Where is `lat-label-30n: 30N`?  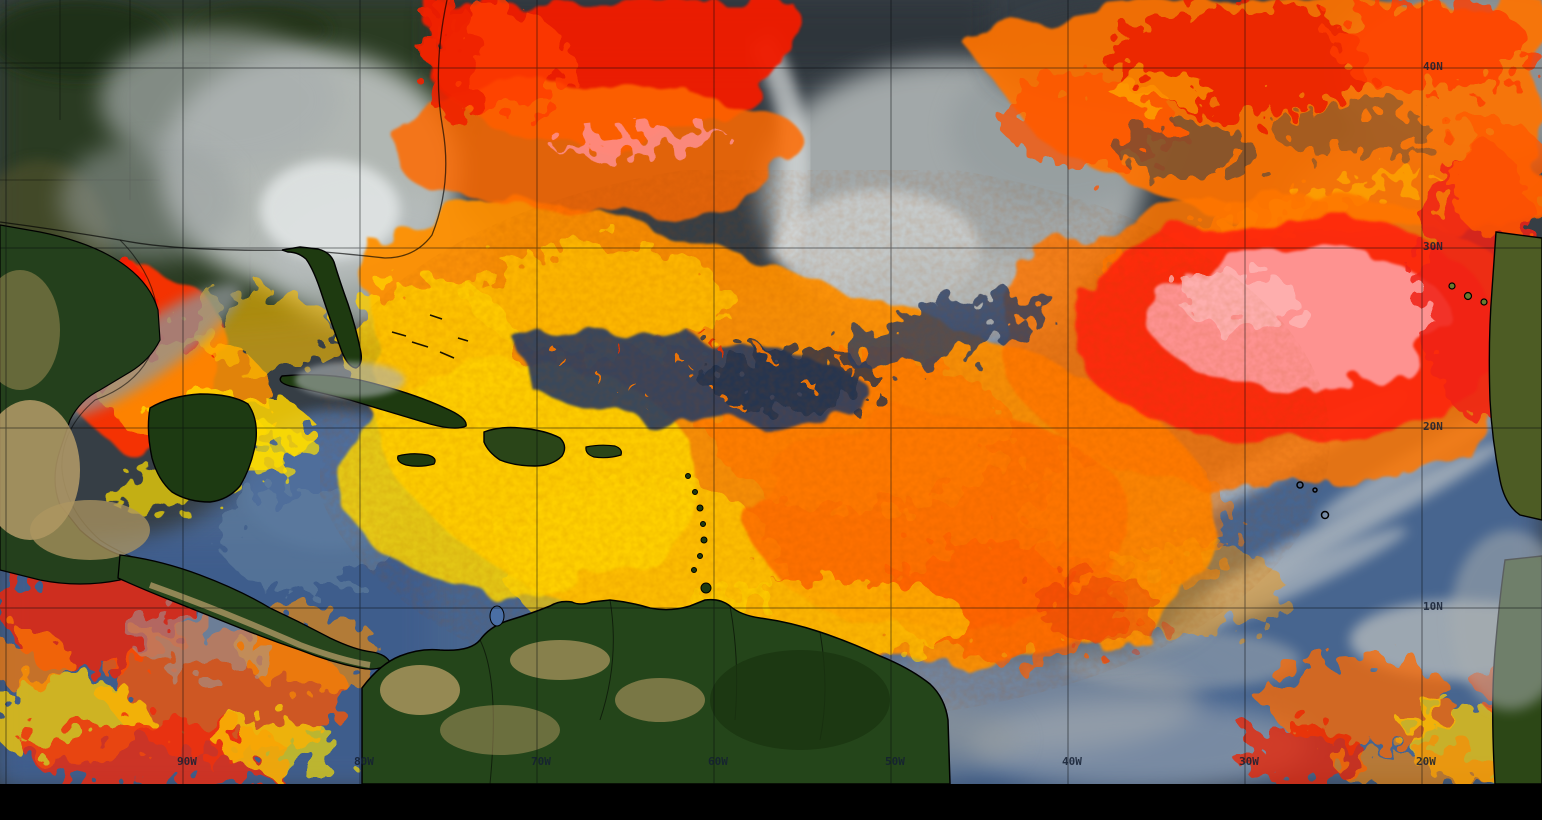
lat-label-30n: 30N is located at coordinates (1433, 246).